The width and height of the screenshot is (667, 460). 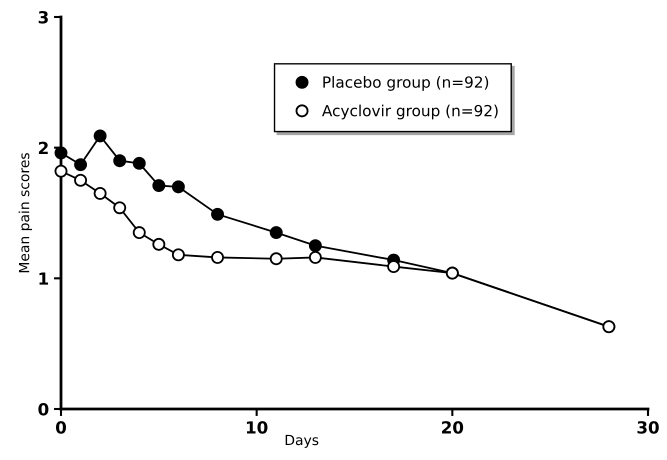 I want to click on y-axis-title: Mean pain scores, so click(x=25, y=212).